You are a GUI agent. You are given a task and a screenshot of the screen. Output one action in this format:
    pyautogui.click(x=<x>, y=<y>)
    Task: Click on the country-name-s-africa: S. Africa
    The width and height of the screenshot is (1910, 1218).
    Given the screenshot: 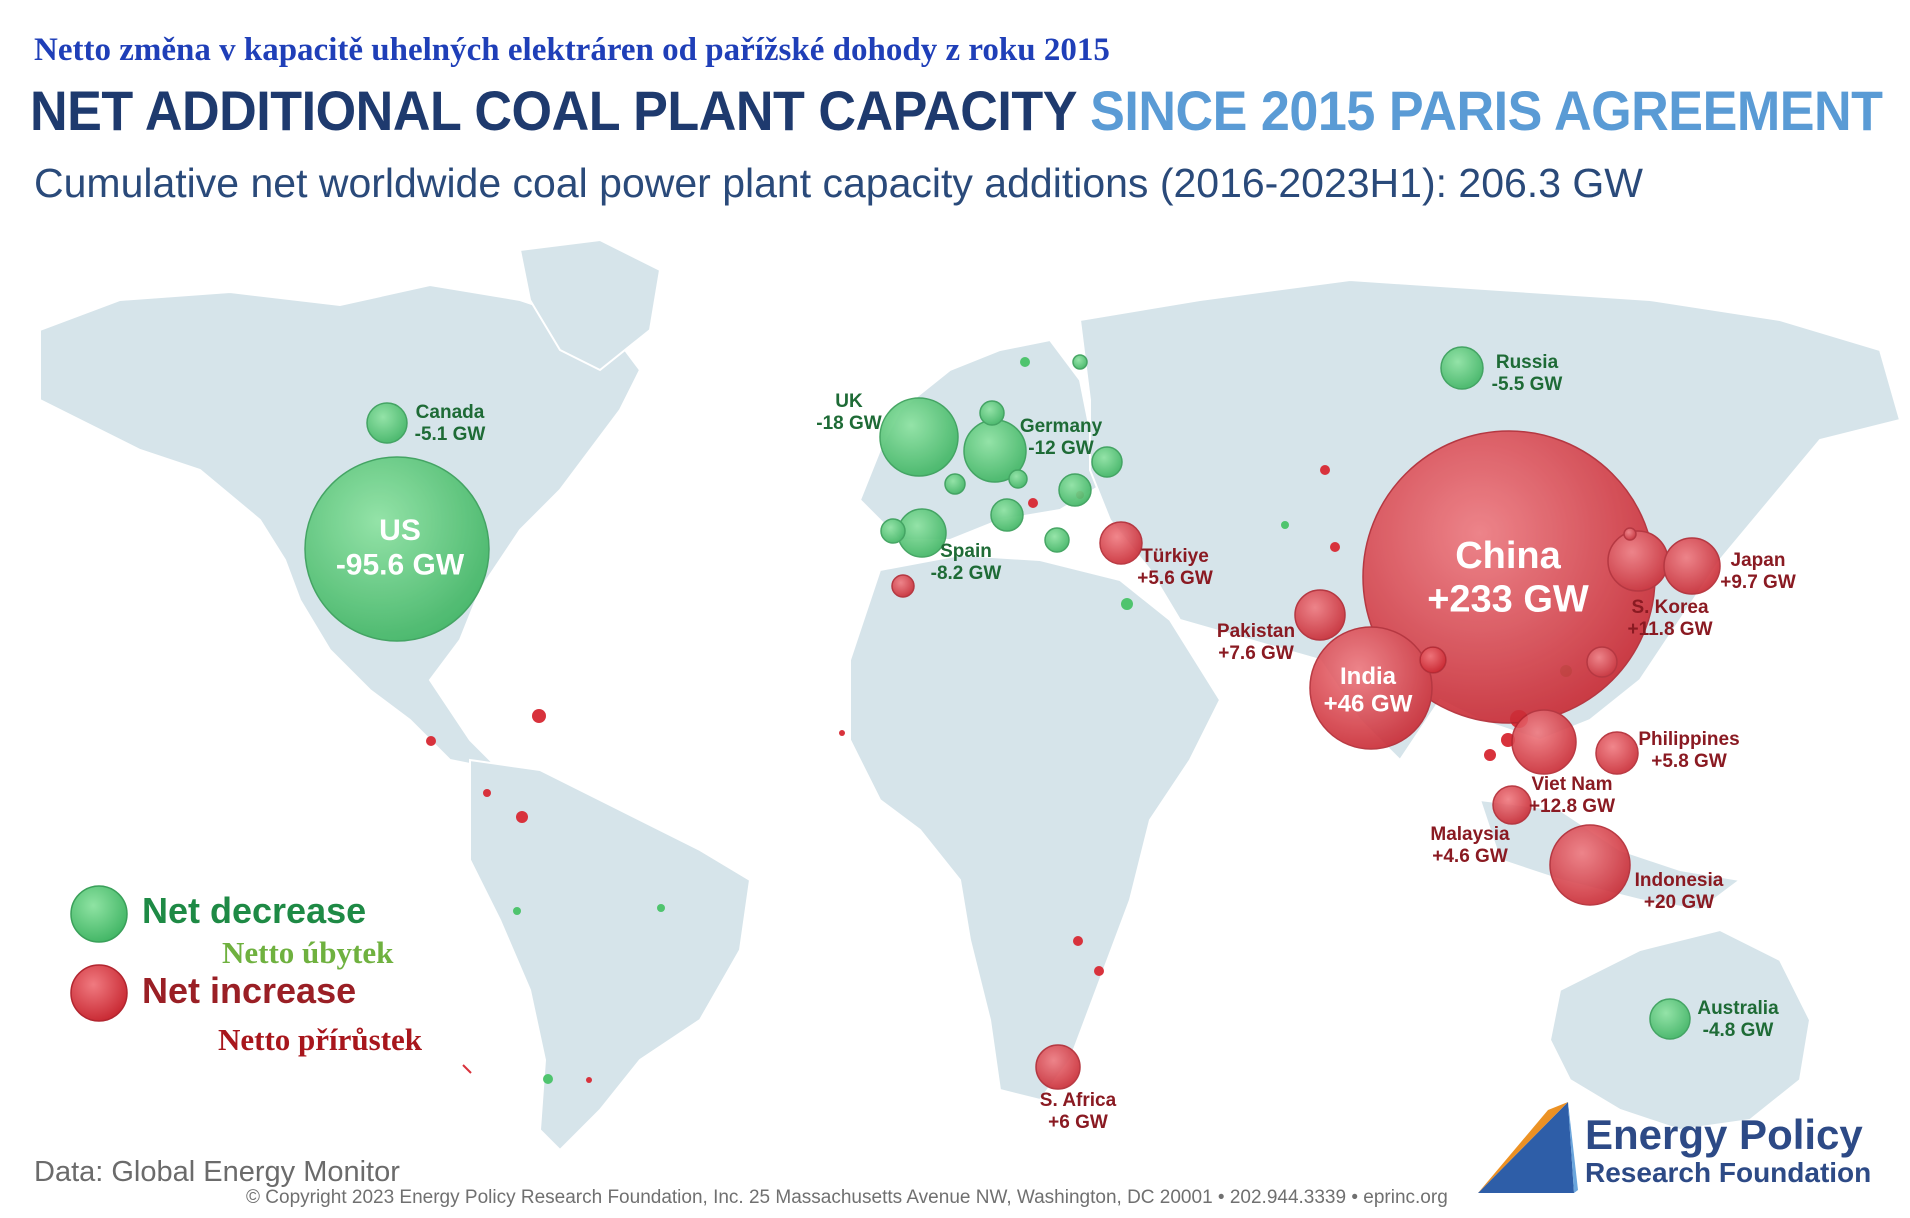 What is the action you would take?
    pyautogui.click(x=1078, y=1100)
    